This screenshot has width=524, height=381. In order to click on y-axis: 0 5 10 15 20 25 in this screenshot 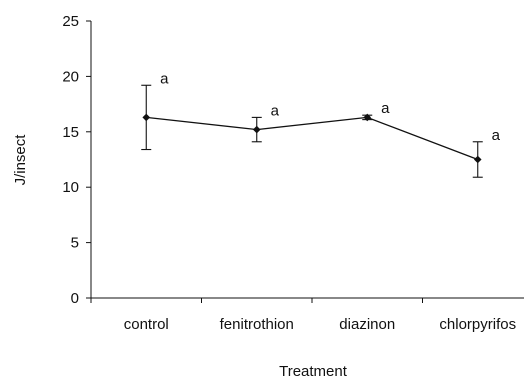, I will do `click(77, 160)`.